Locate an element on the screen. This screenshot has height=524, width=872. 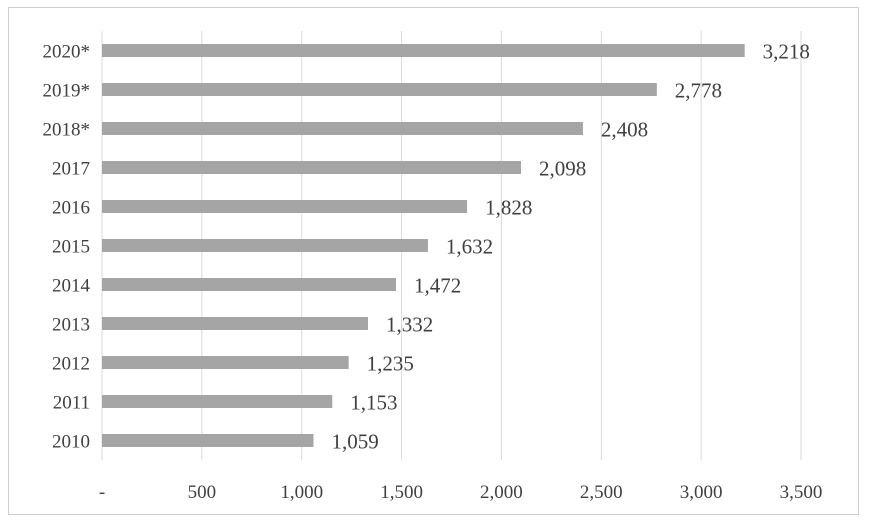
x-tick-label: 3,000 is located at coordinates (701, 492).